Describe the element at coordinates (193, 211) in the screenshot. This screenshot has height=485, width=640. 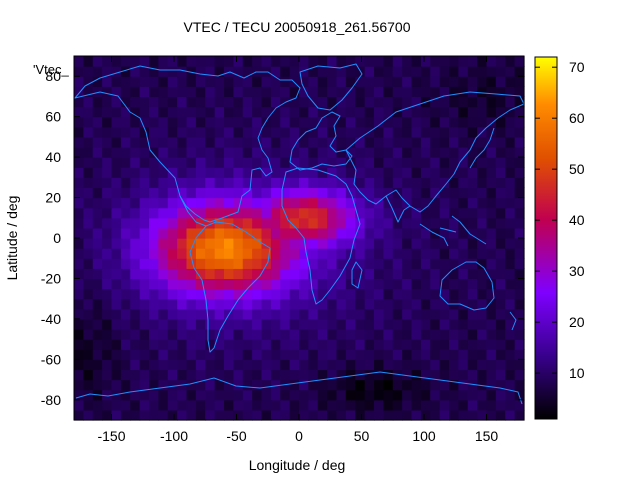
I see `coastline-central-america` at that location.